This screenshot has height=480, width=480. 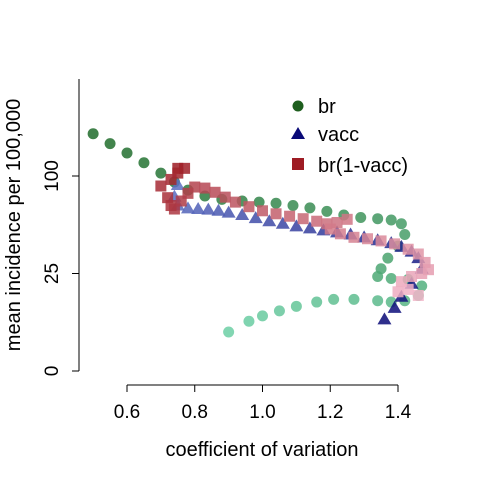 What do you see at coordinates (327, 107) in the screenshot?
I see `legend-label-br: br` at bounding box center [327, 107].